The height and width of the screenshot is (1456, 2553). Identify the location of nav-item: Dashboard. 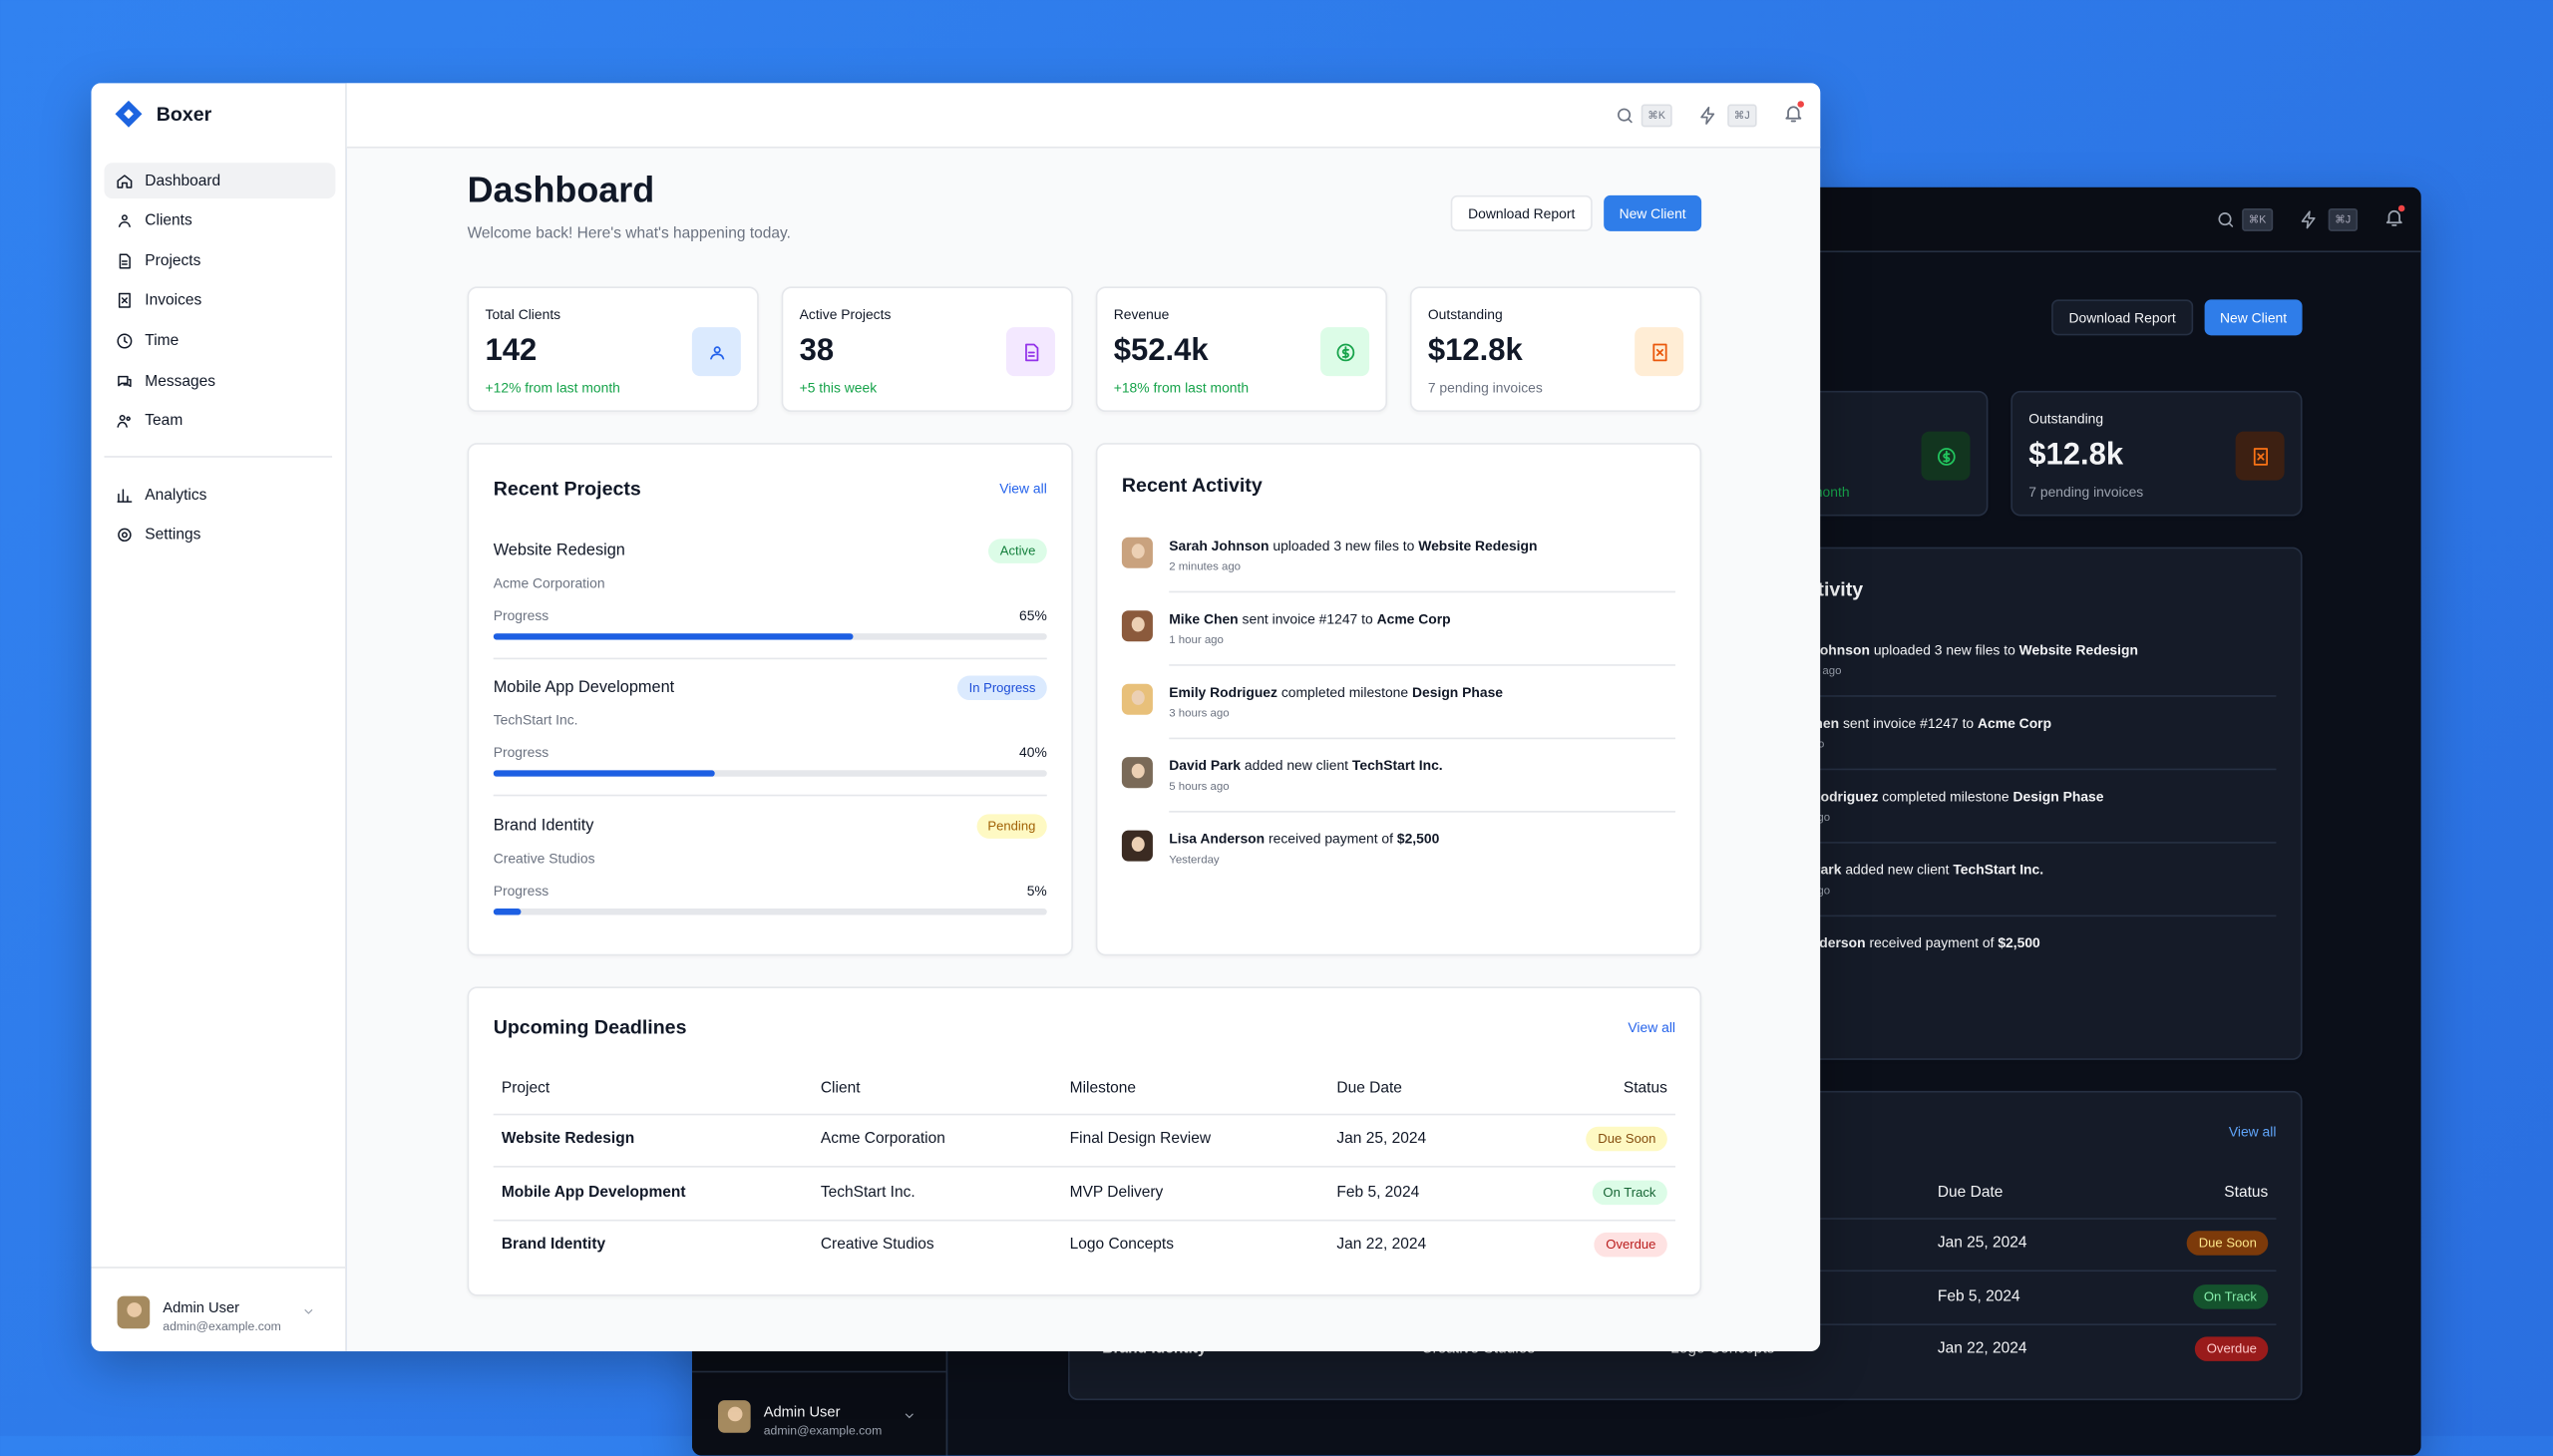
(220, 181).